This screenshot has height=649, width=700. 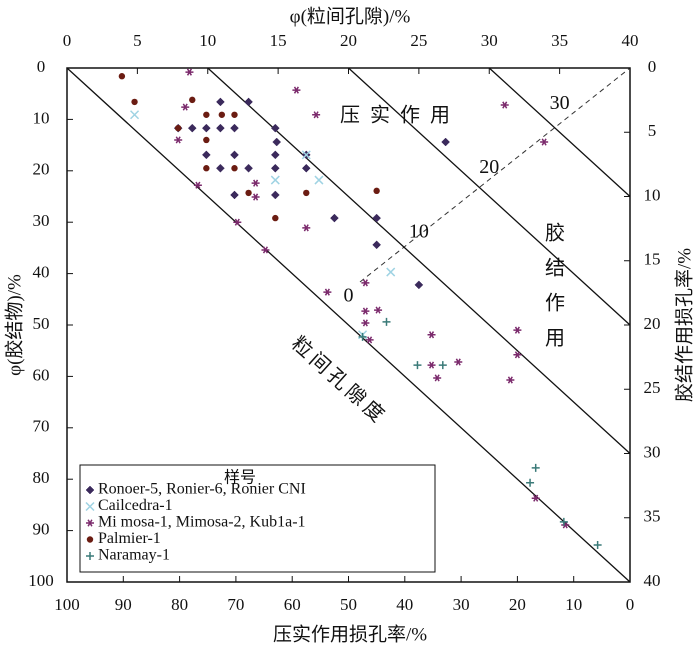 I want to click on porosity-line-label: 20, so click(x=489, y=167).